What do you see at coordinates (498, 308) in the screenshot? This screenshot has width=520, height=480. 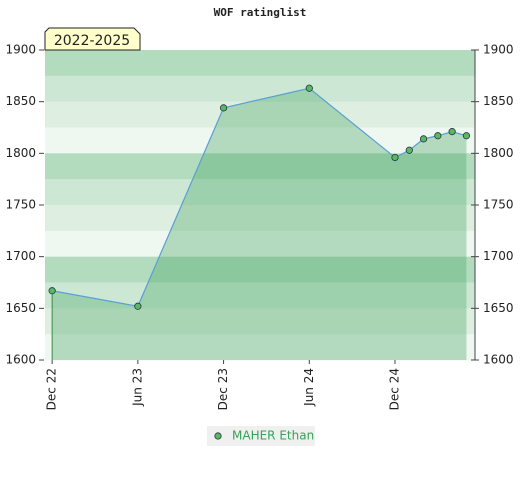 I see `y2-tick-label: 1650` at bounding box center [498, 308].